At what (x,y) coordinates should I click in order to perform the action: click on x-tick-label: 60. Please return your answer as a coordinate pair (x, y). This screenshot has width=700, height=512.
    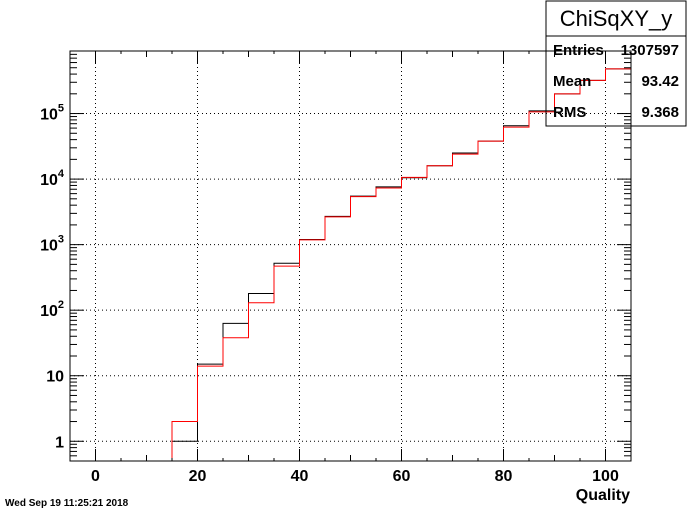
    Looking at the image, I should click on (402, 476).